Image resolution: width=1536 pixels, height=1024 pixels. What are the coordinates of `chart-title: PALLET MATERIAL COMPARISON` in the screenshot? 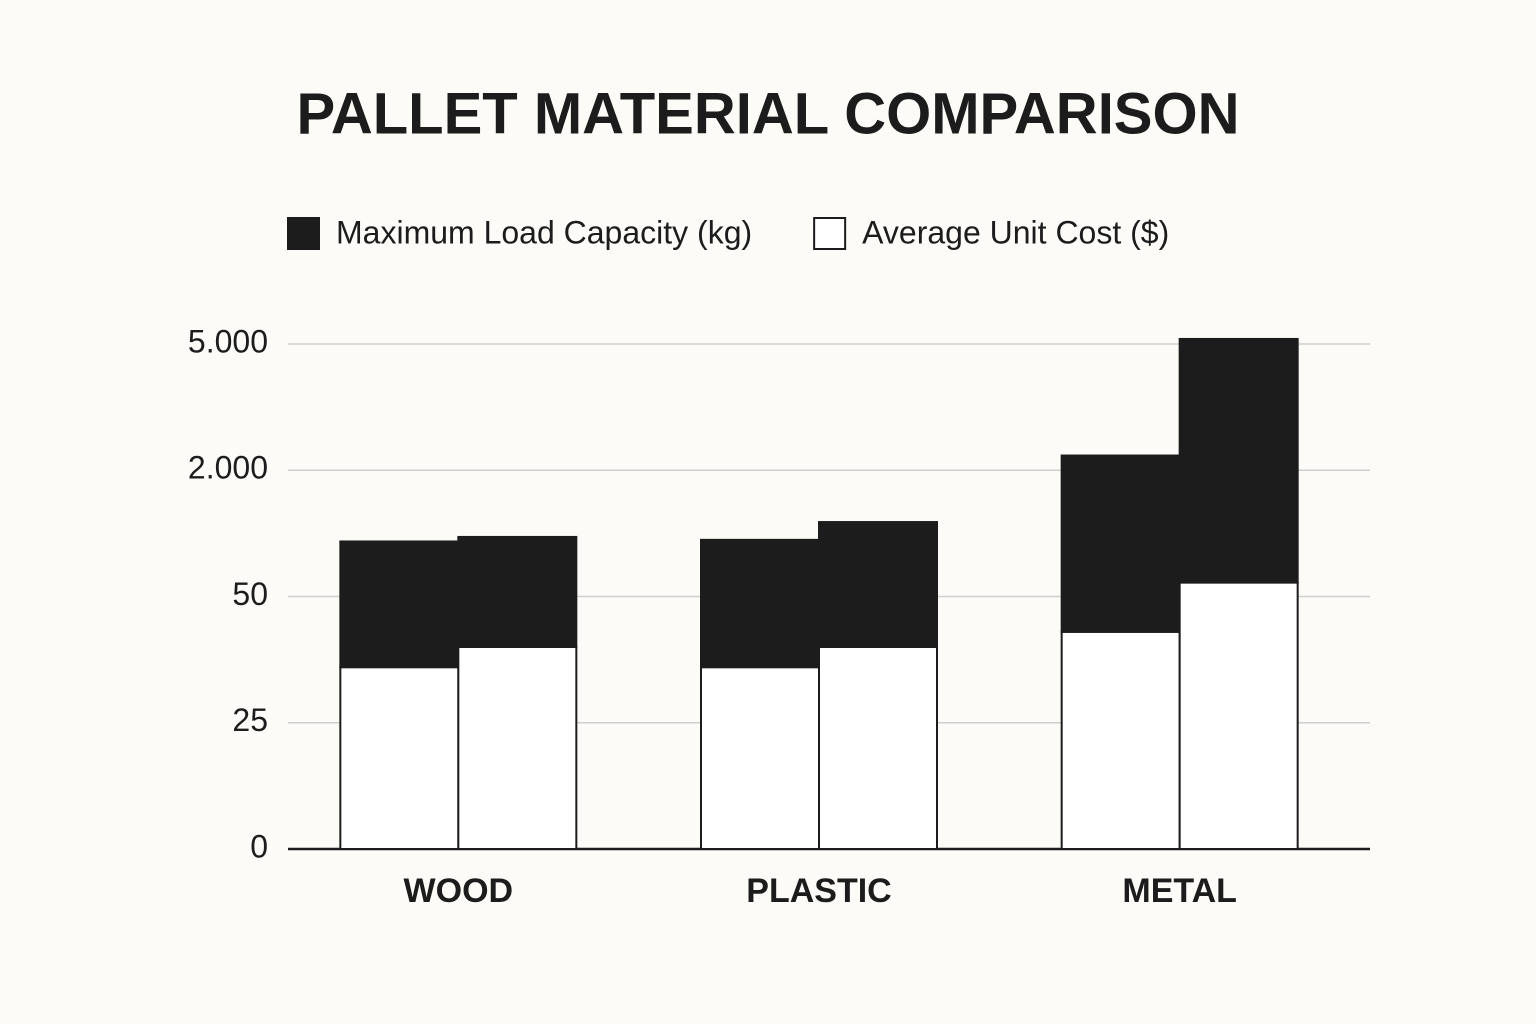 It's located at (767, 113).